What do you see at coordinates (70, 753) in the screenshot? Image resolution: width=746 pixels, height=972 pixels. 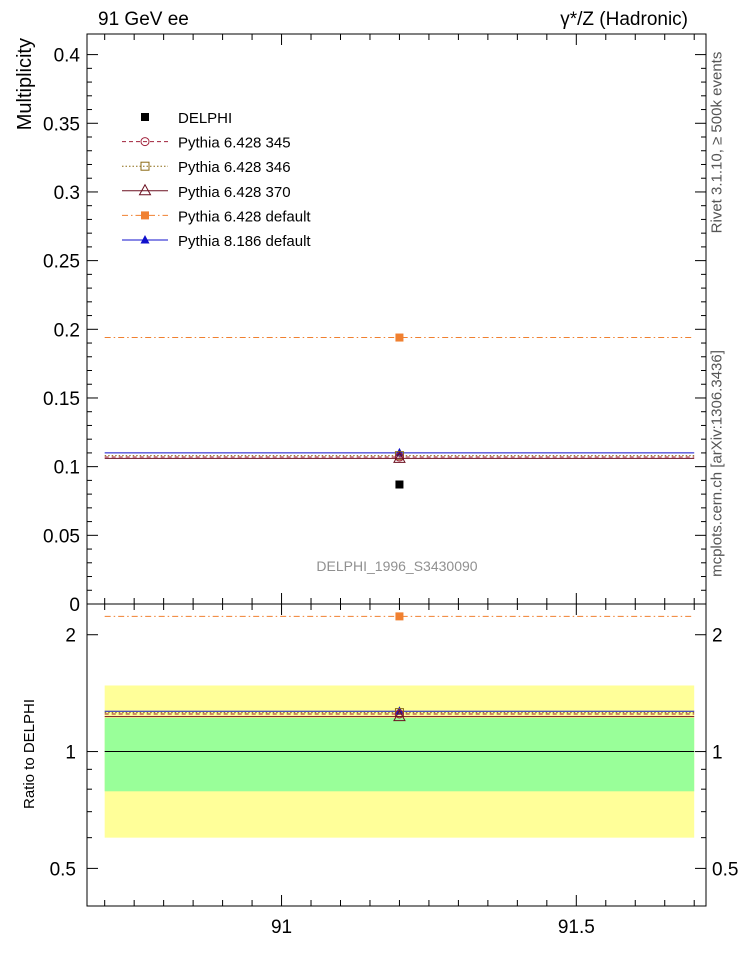 I see `ratio-y-tick-label: 1` at bounding box center [70, 753].